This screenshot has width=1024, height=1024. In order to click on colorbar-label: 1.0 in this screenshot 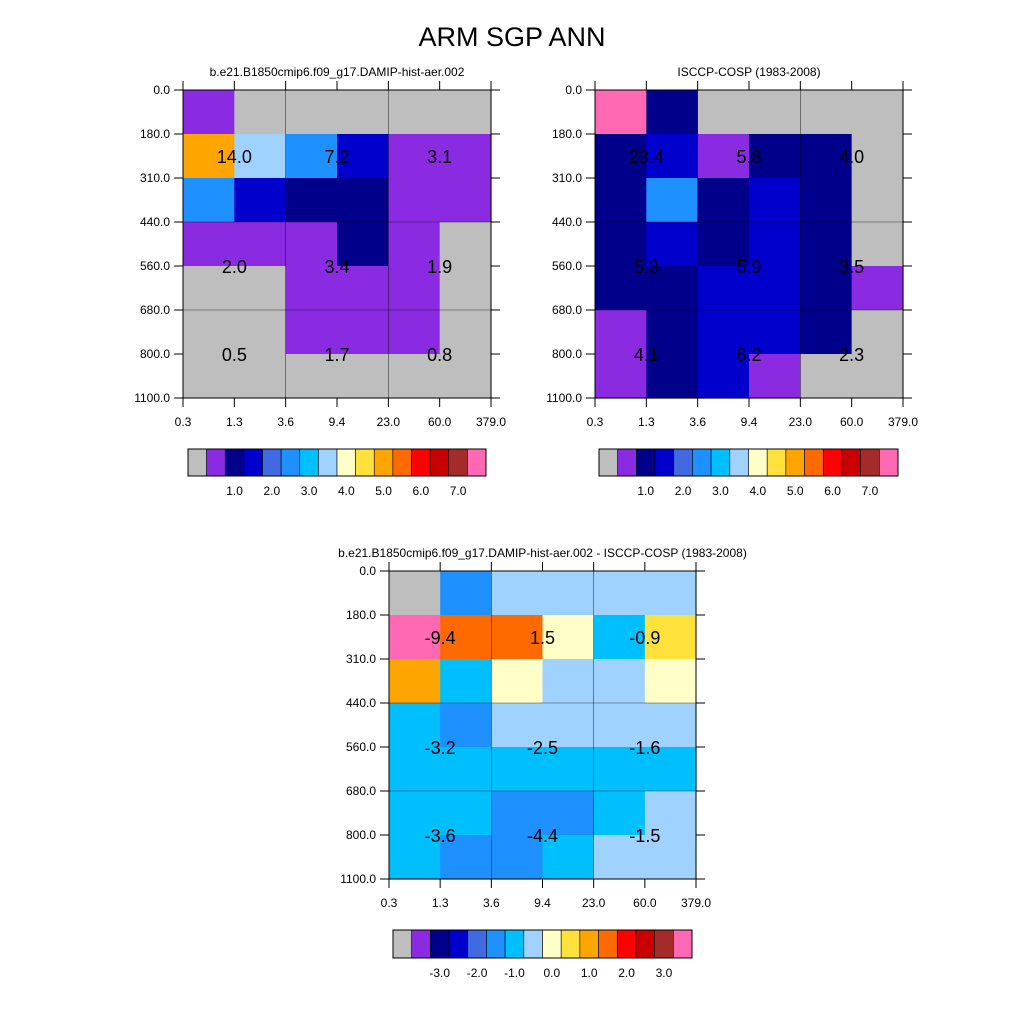, I will do `click(589, 973)`.